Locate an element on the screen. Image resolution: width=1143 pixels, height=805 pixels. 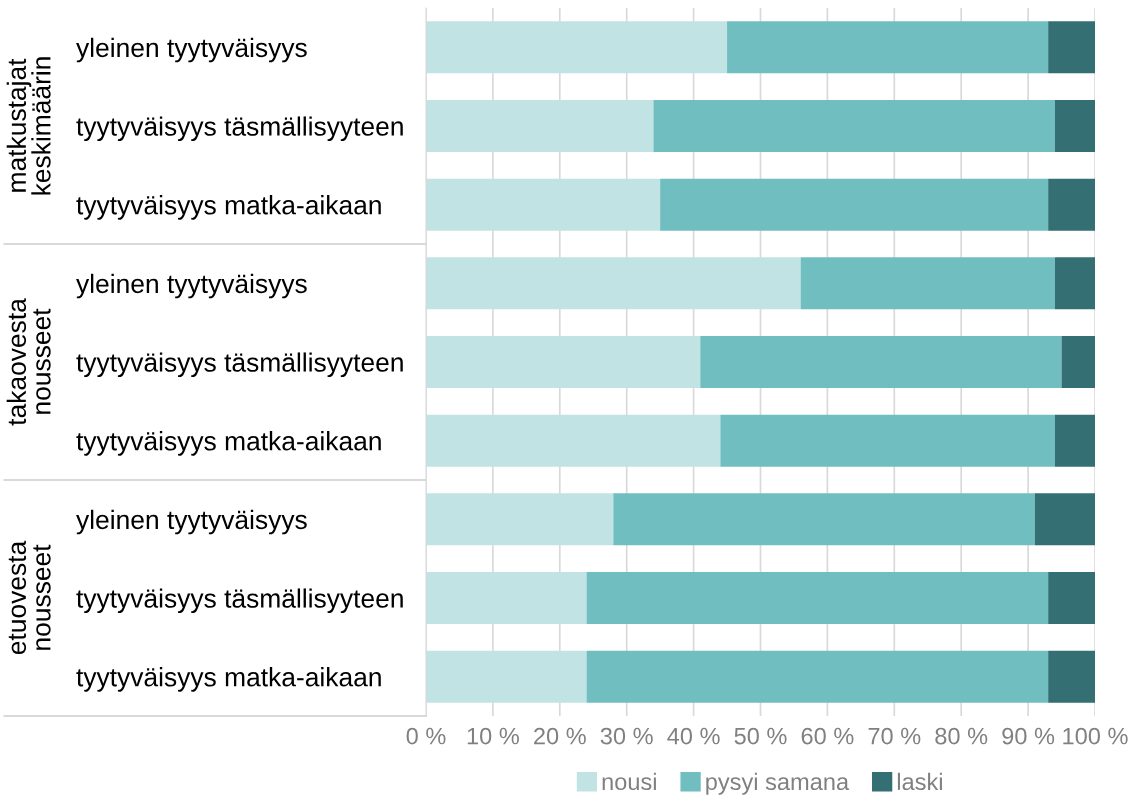
x-tick-label: 30 % is located at coordinates (626, 736).